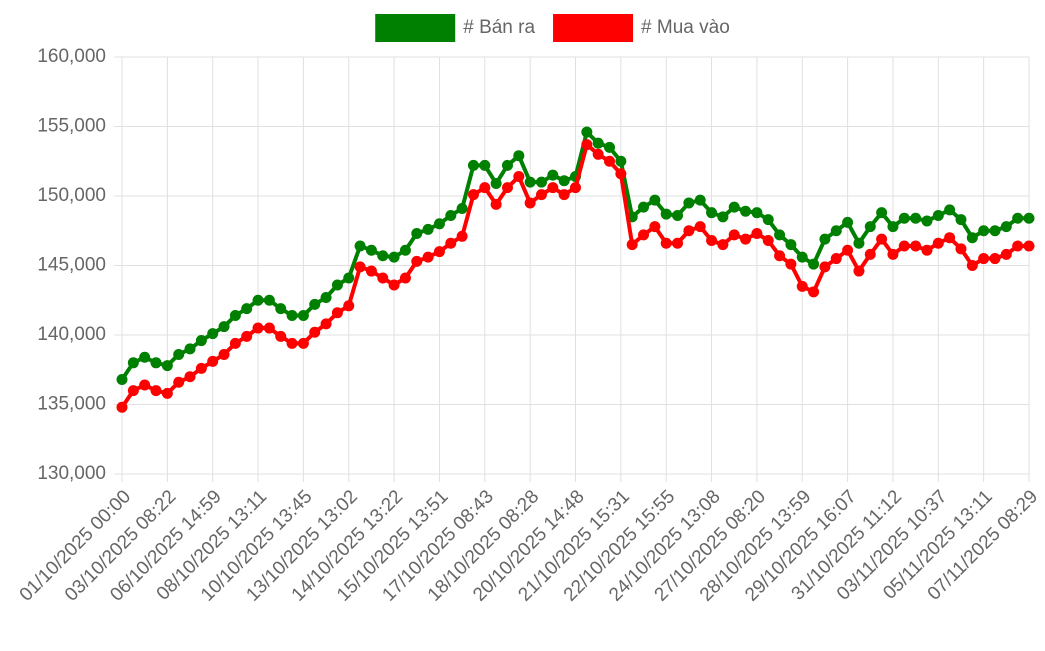 The width and height of the screenshot is (1045, 651). I want to click on y-tick-label: 135,000, so click(71, 404).